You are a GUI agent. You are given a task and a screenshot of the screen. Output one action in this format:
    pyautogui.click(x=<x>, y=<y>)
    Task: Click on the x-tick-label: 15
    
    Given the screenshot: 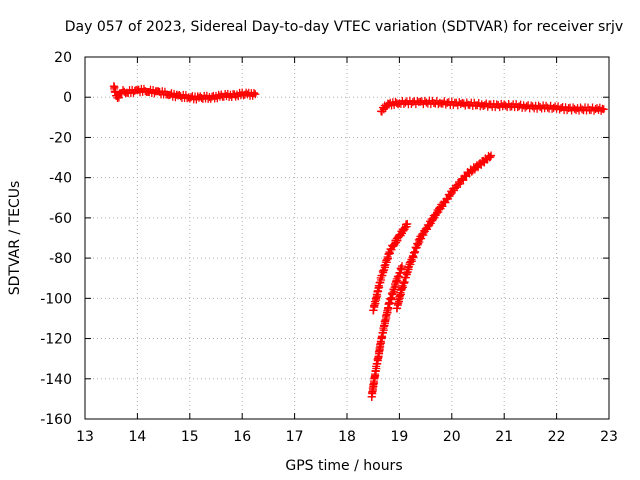 What is the action you would take?
    pyautogui.click(x=190, y=437)
    